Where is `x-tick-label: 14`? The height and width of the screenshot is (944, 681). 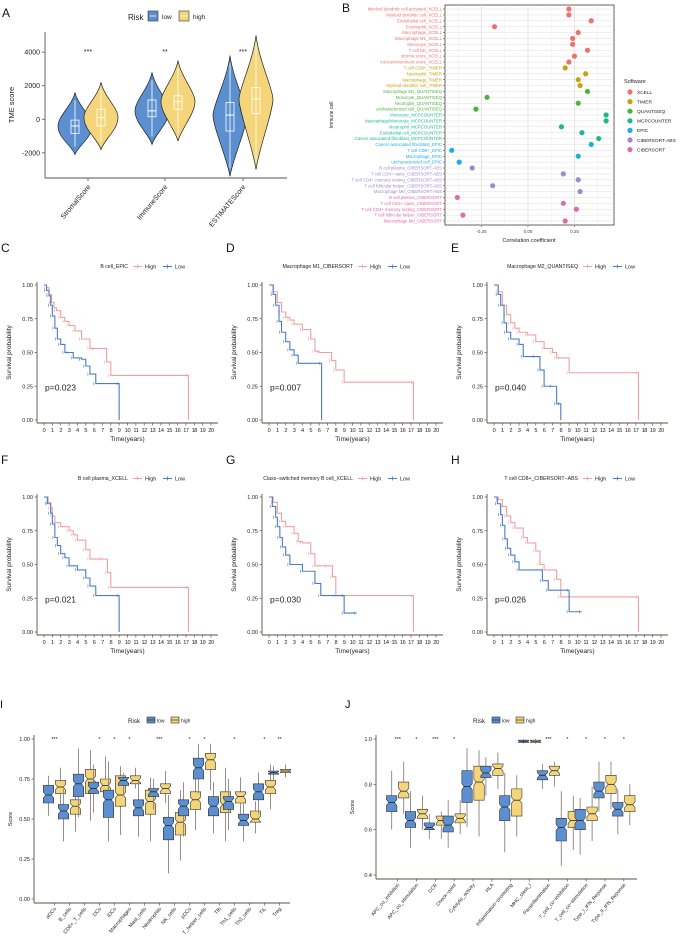 x-tick-label: 14 is located at coordinates (611, 431).